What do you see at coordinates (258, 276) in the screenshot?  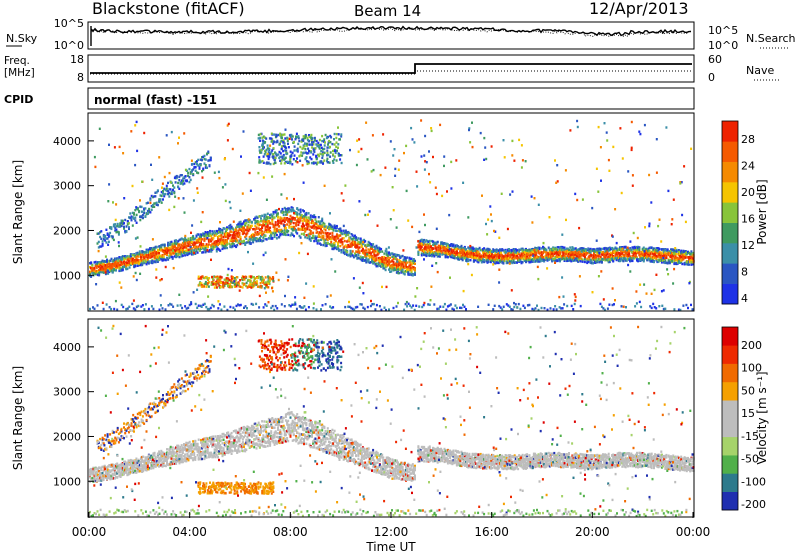 I see `power-lowpatch-cell` at bounding box center [258, 276].